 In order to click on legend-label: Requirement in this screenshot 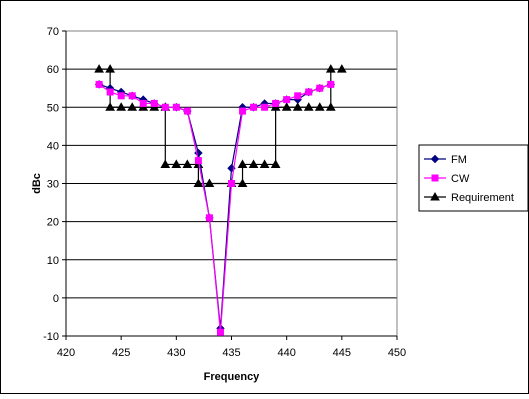, I will do `click(482, 198)`.